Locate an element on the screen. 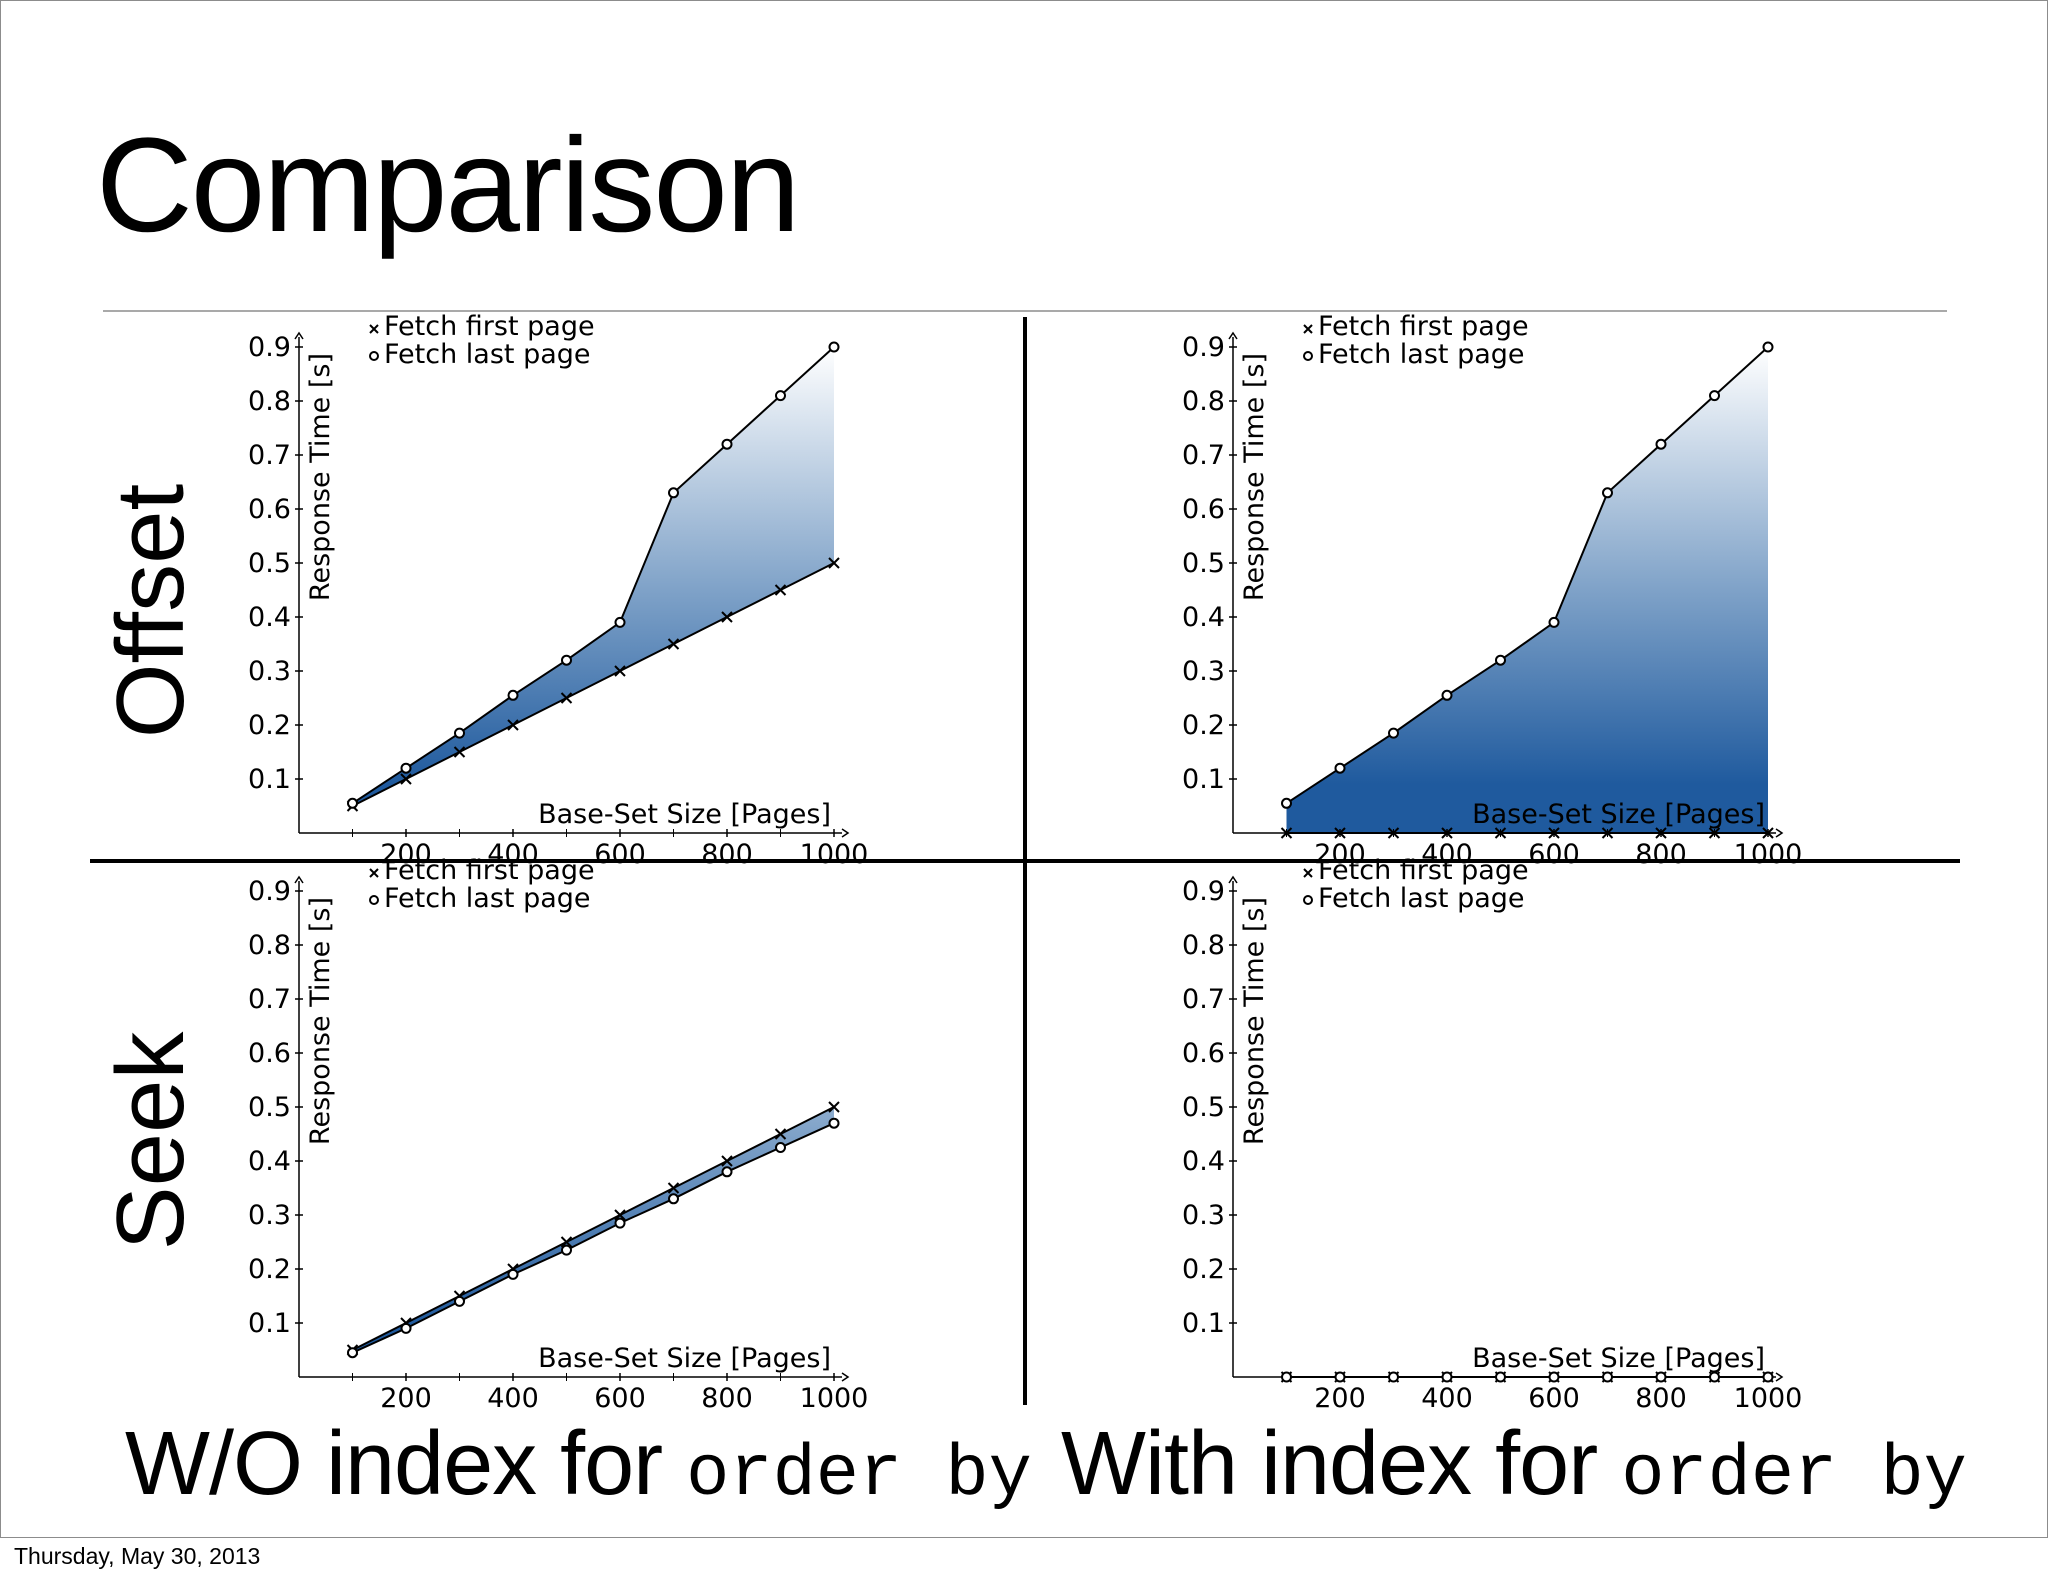 The height and width of the screenshot is (1576, 2048). legend-marker-circle is located at coordinates (1308, 900).